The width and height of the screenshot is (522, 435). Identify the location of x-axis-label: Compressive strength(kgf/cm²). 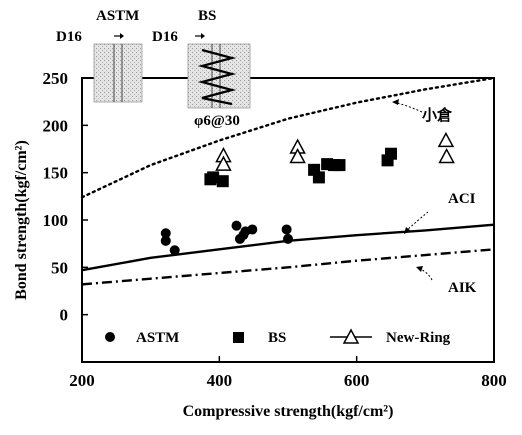
(288, 411).